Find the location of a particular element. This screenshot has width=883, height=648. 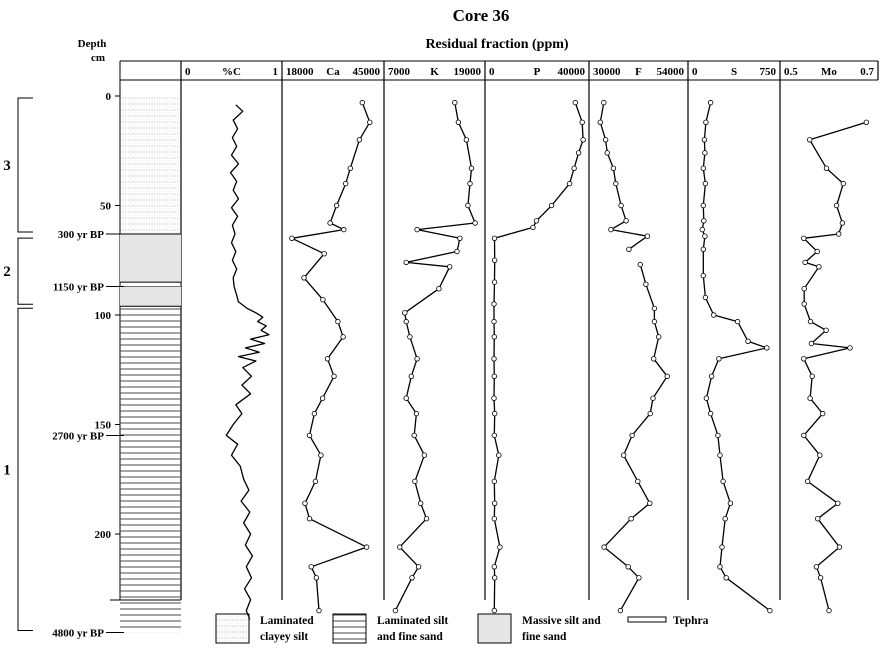

series-line-f is located at coordinates (635, 437).